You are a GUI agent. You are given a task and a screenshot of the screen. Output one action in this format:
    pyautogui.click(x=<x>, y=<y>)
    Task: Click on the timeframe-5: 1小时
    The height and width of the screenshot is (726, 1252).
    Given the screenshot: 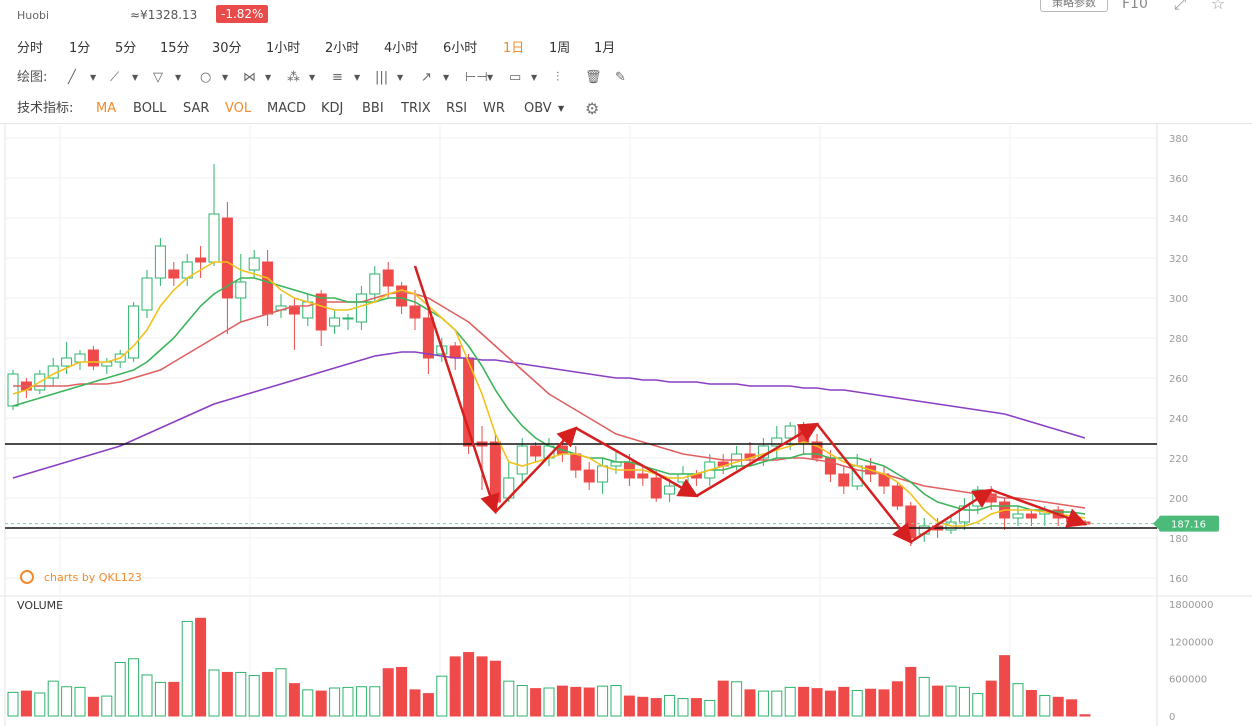 What is the action you would take?
    pyautogui.click(x=283, y=48)
    